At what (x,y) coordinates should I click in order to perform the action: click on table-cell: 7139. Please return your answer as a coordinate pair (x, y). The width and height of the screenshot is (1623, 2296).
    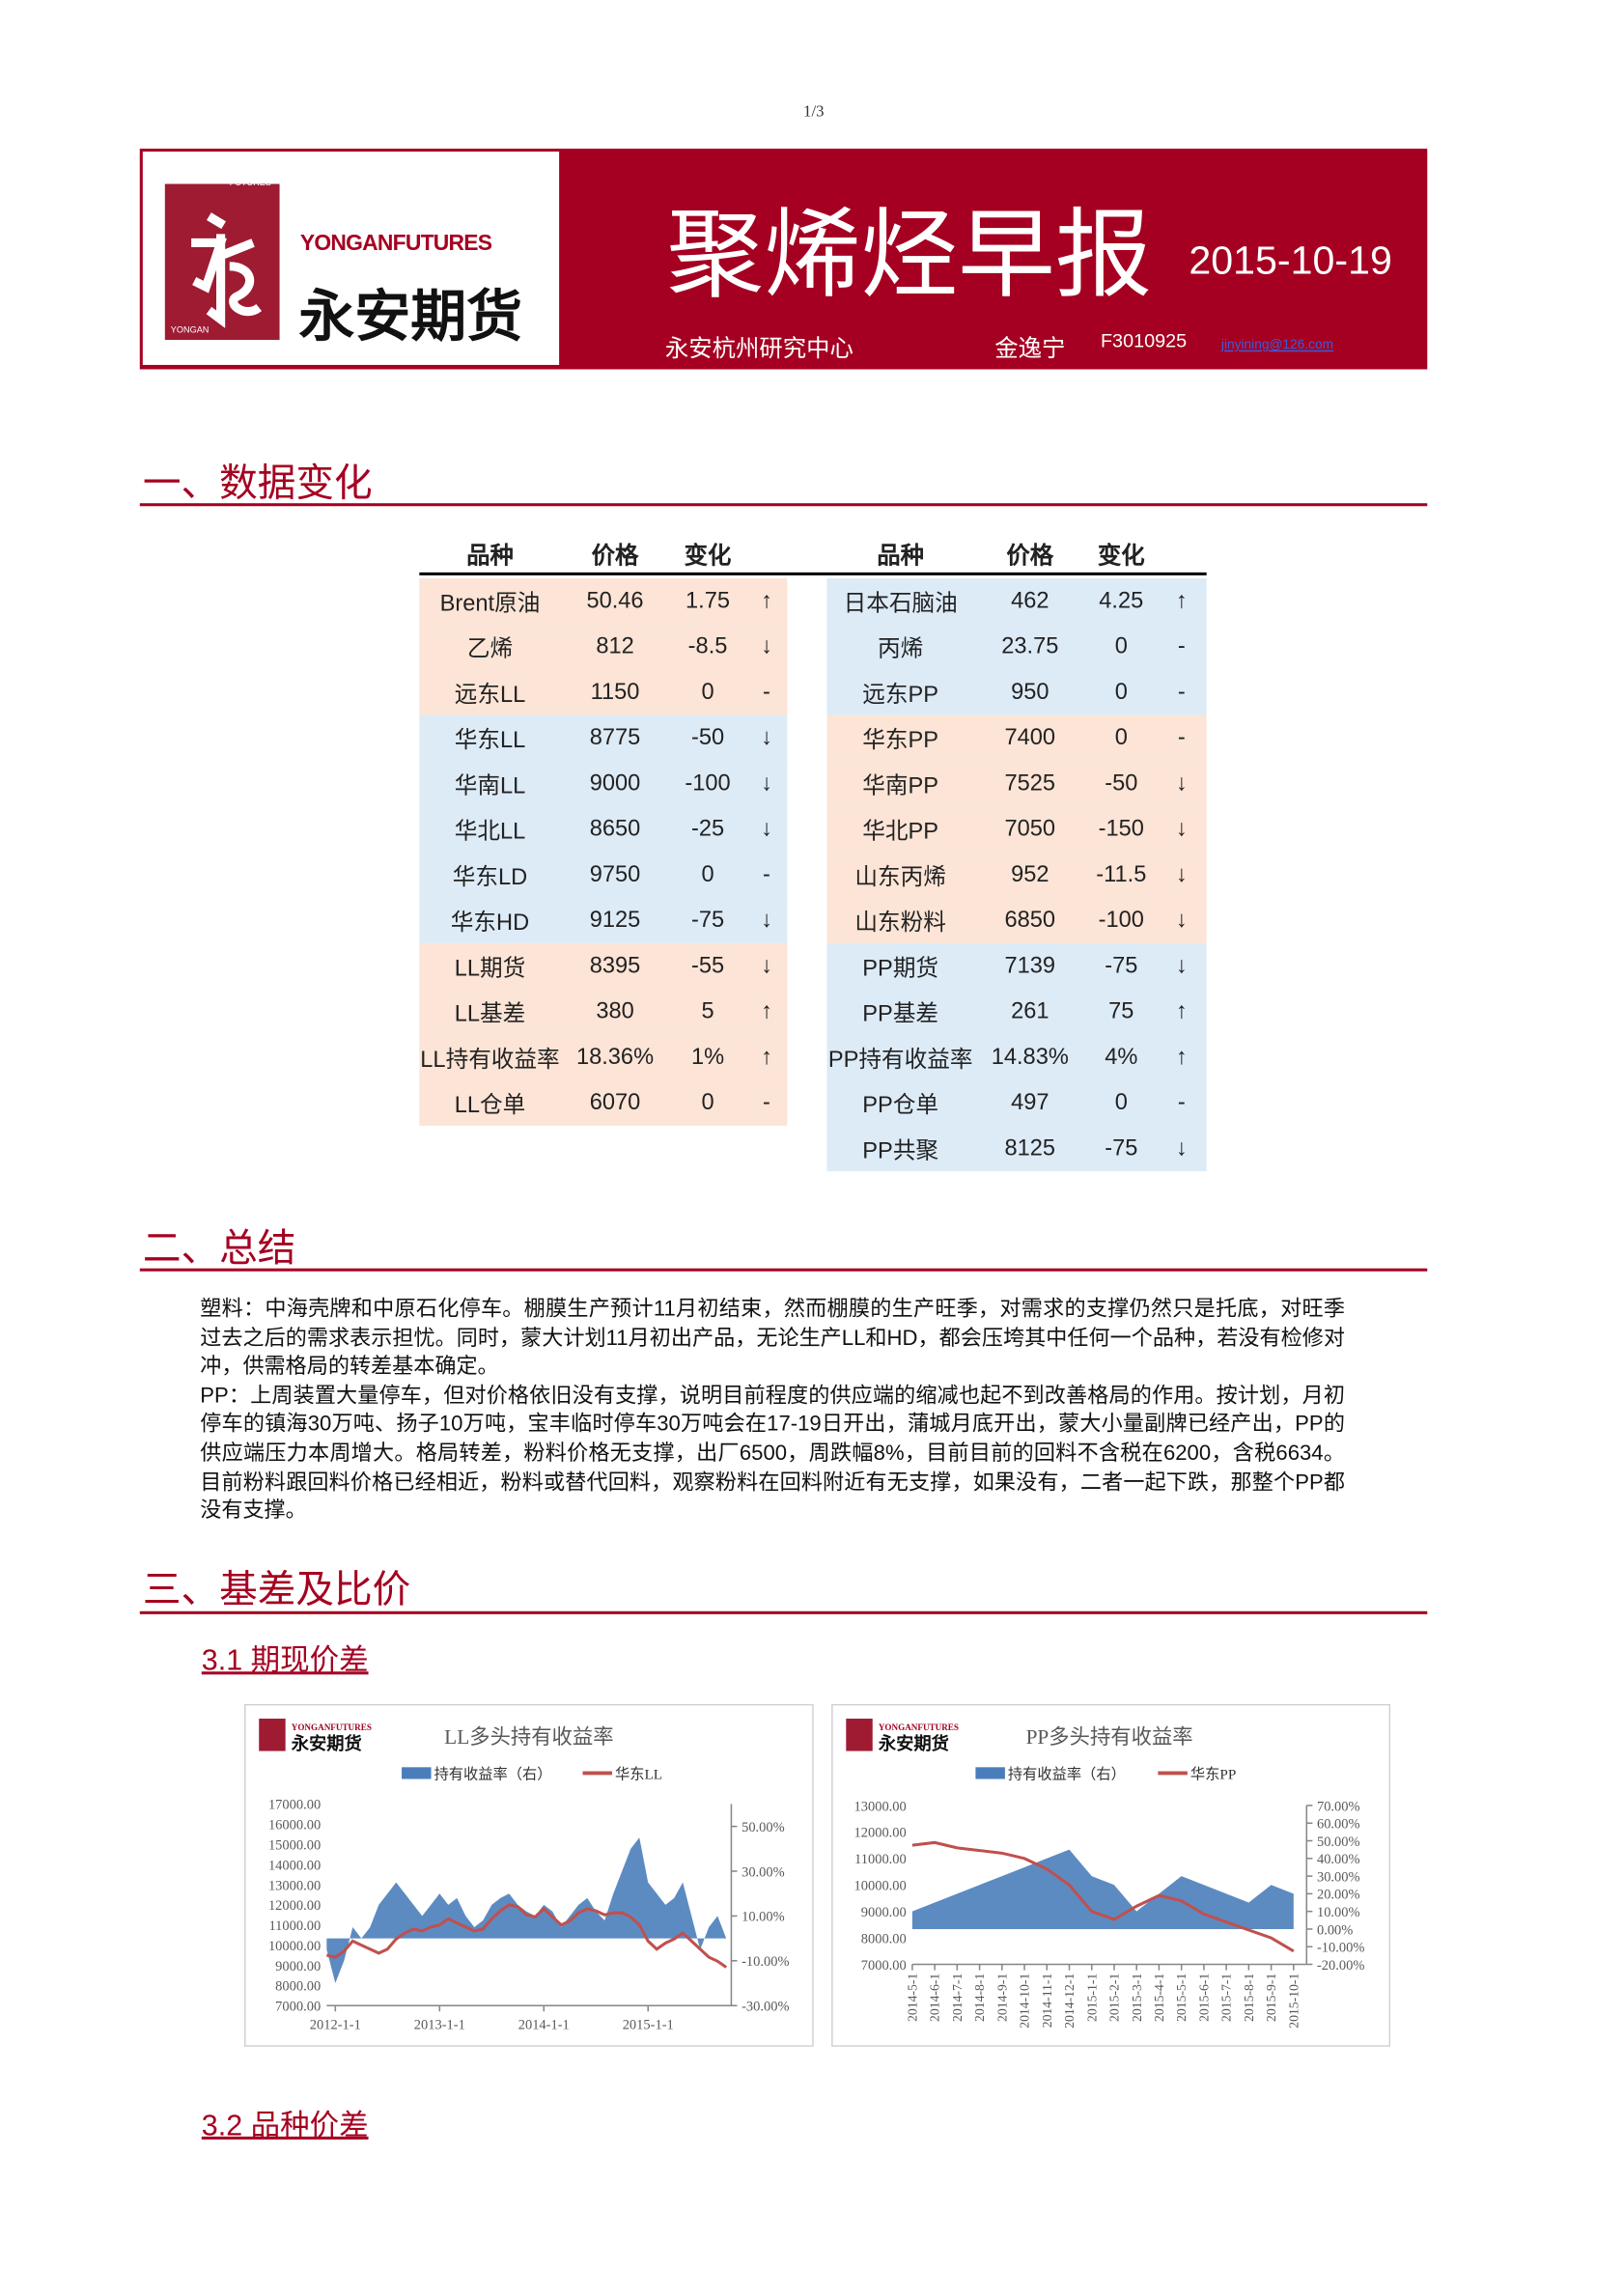
    Looking at the image, I should click on (1030, 965).